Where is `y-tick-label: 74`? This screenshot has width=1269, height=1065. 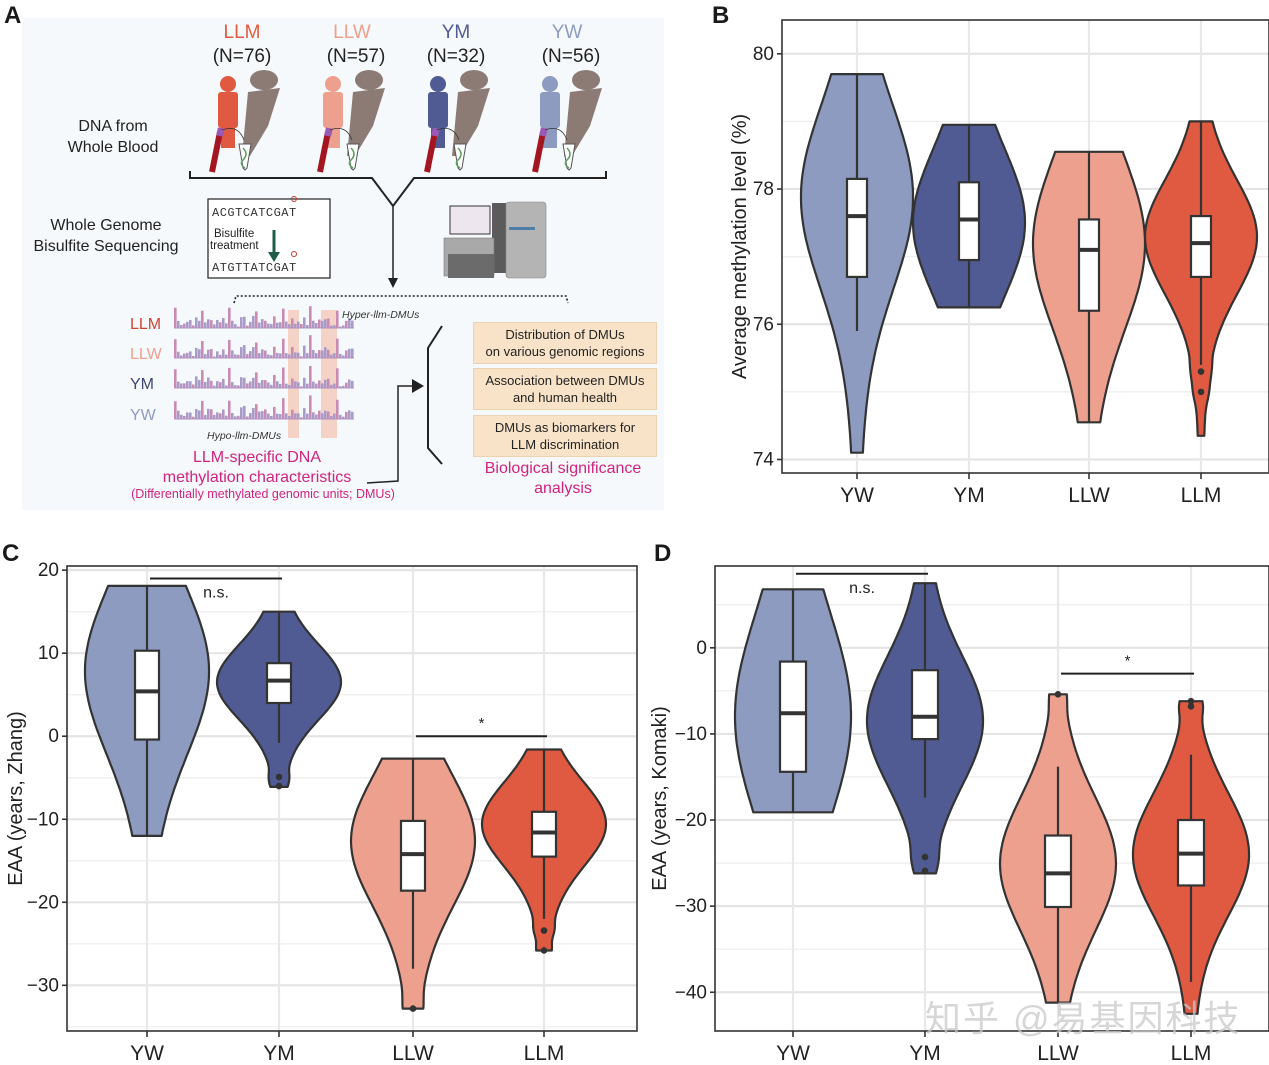
y-tick-label: 74 is located at coordinates (764, 459).